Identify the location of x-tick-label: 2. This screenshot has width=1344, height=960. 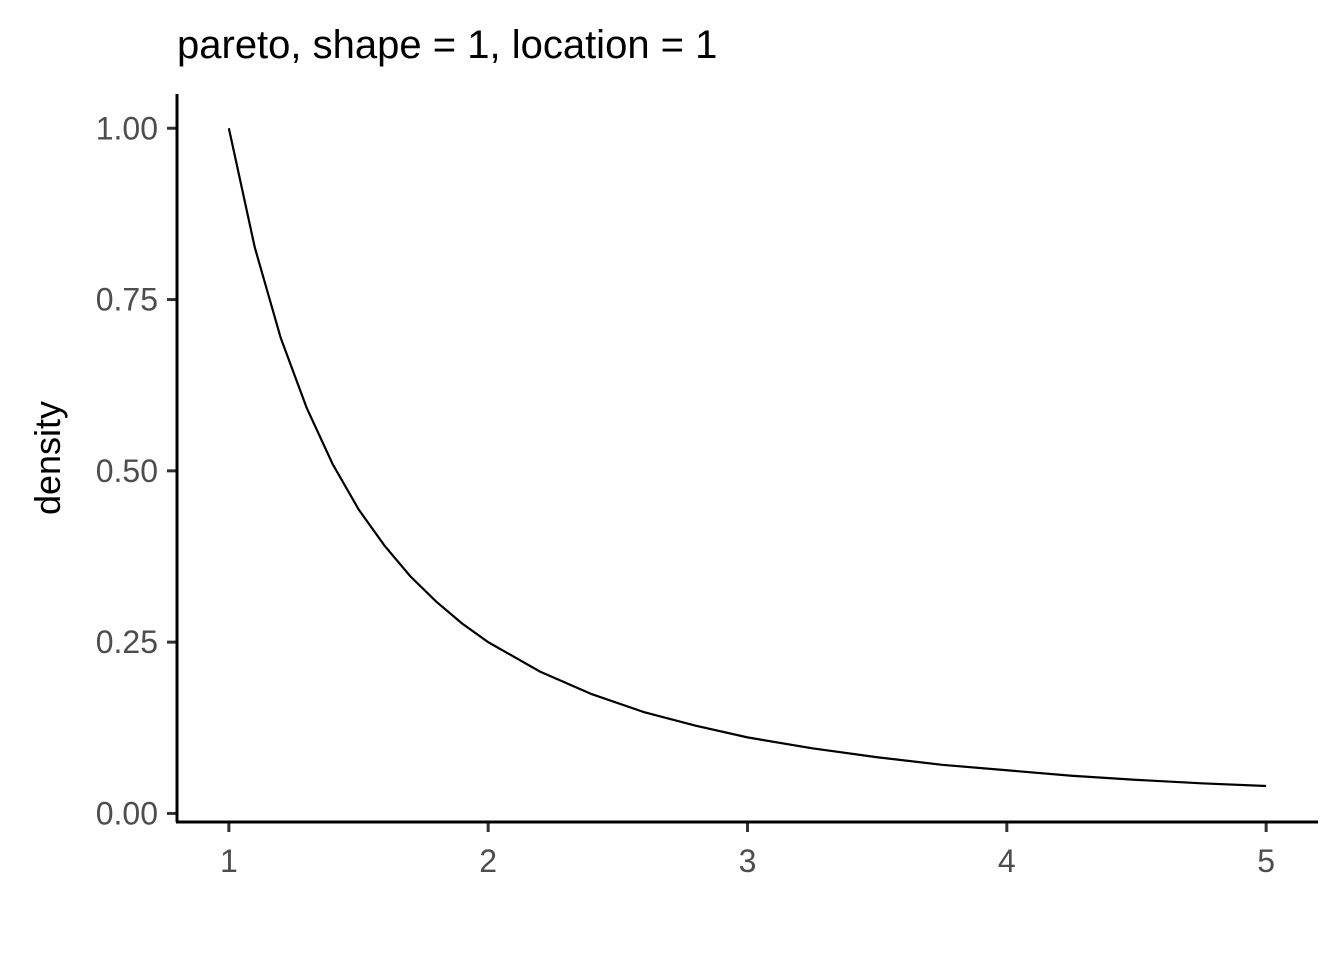
(488, 861).